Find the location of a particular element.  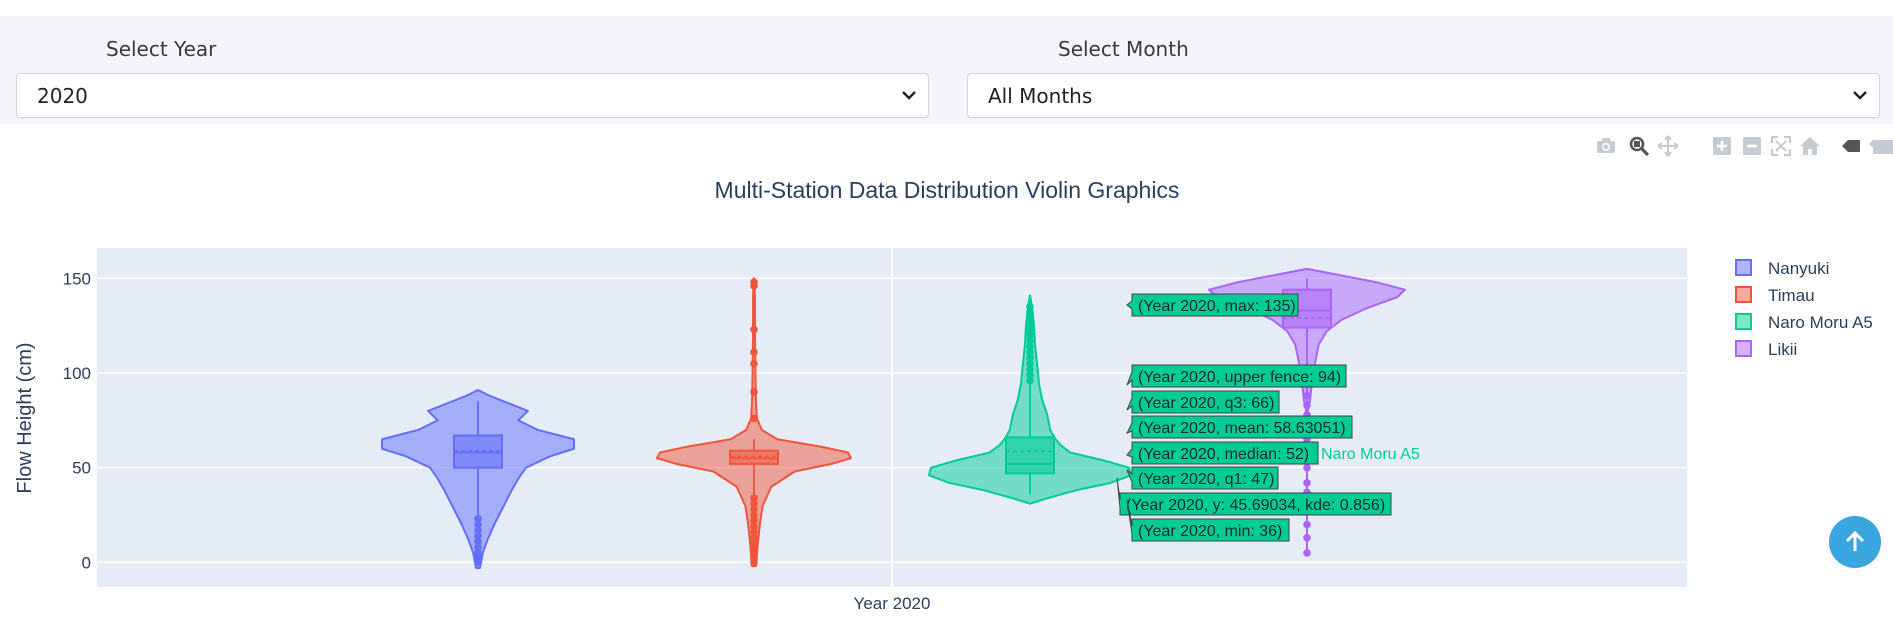

legend-item: Likii is located at coordinates (1766, 349).